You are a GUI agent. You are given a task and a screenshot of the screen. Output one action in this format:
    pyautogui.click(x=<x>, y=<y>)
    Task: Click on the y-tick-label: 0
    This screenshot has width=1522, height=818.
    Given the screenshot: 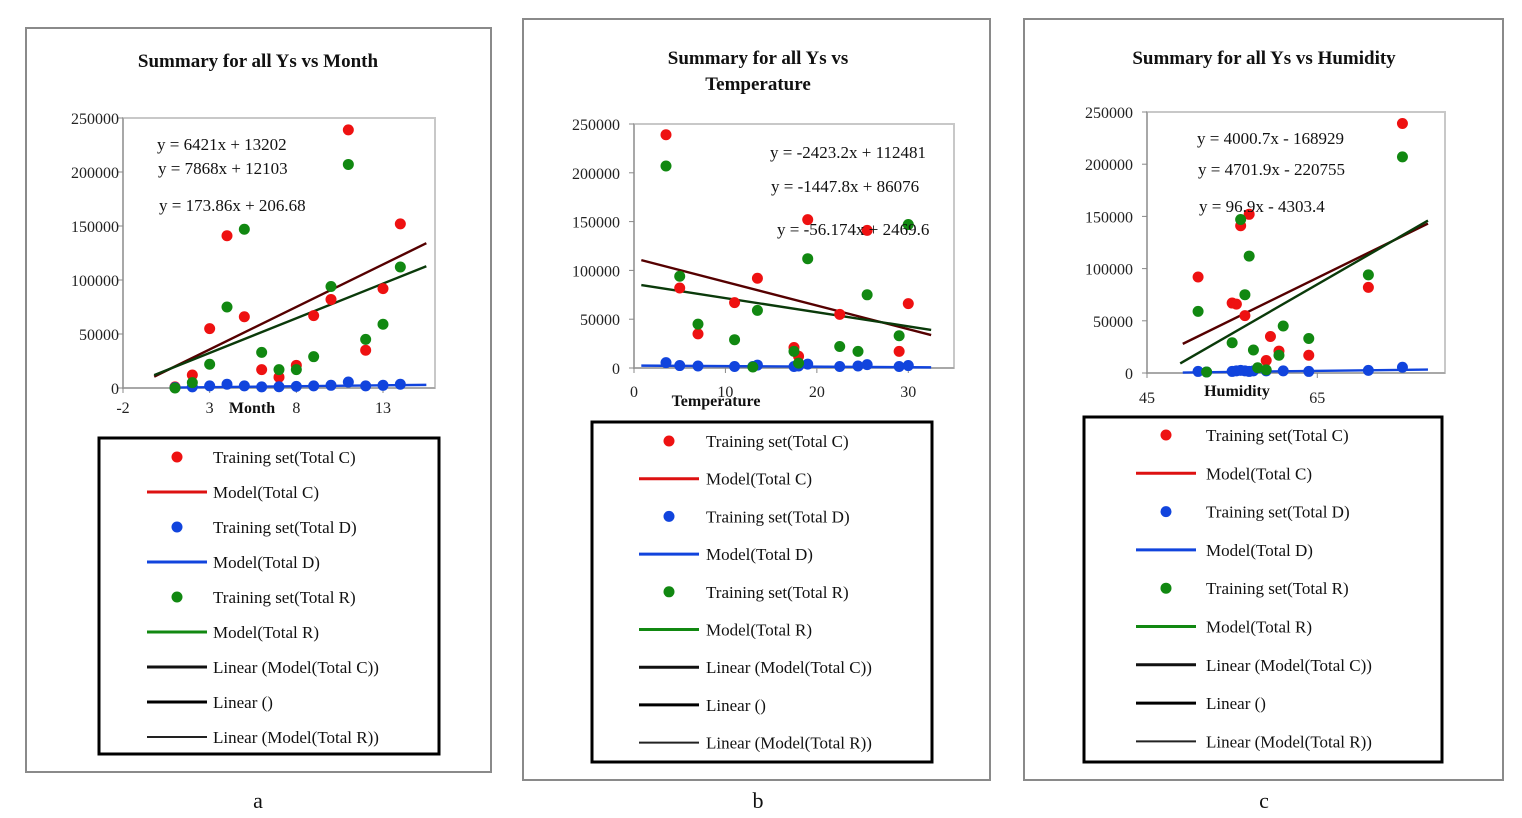 What is the action you would take?
    pyautogui.click(x=616, y=369)
    